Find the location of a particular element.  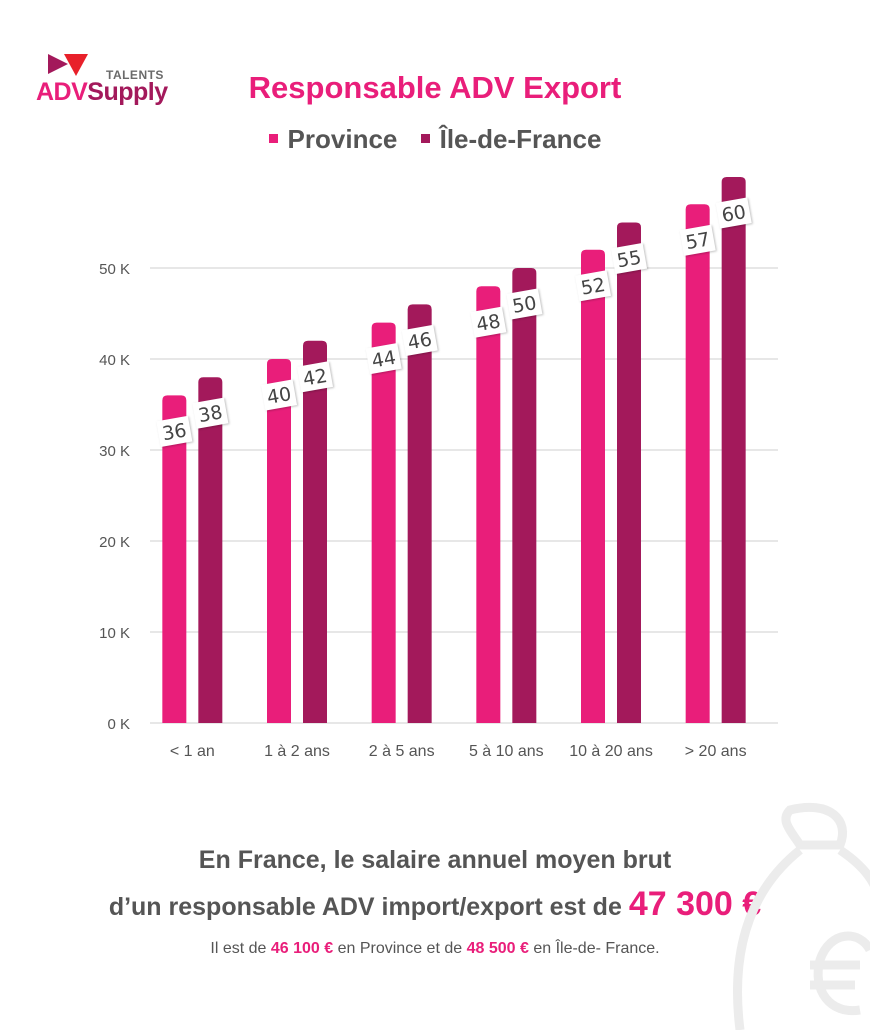

x-tick-label: 10 à 20 ans is located at coordinates (611, 751).